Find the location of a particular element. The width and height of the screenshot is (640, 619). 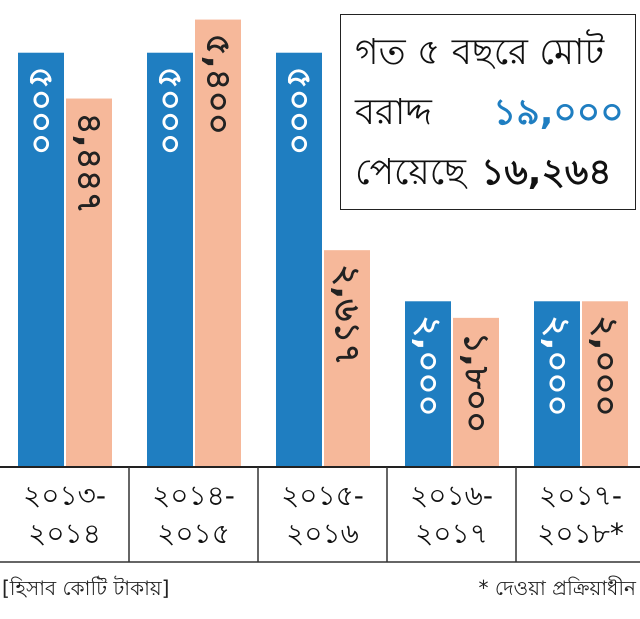

x-tick-label: ২০১৫- is located at coordinates (322, 495).